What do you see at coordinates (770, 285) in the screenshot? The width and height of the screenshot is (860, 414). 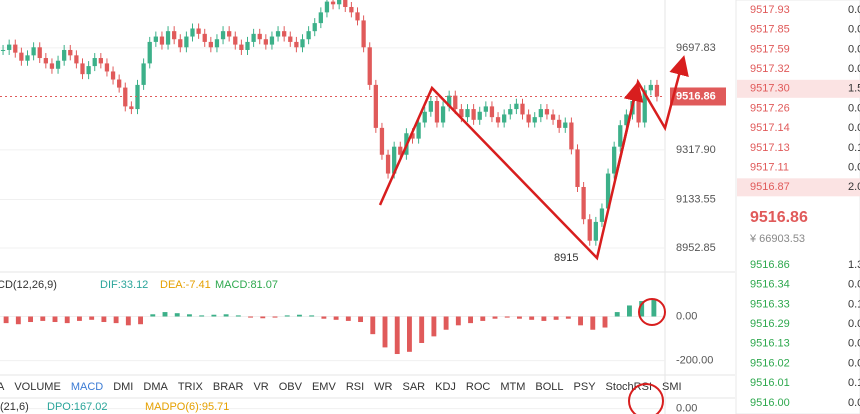 I see `bid-price: 9516.34` at bounding box center [770, 285].